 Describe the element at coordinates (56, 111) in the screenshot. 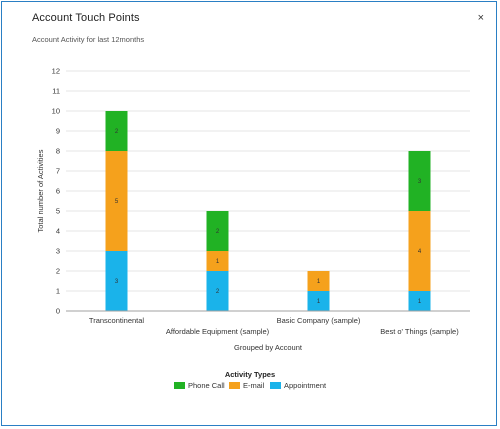

I see `y-tick-label: 10` at that location.